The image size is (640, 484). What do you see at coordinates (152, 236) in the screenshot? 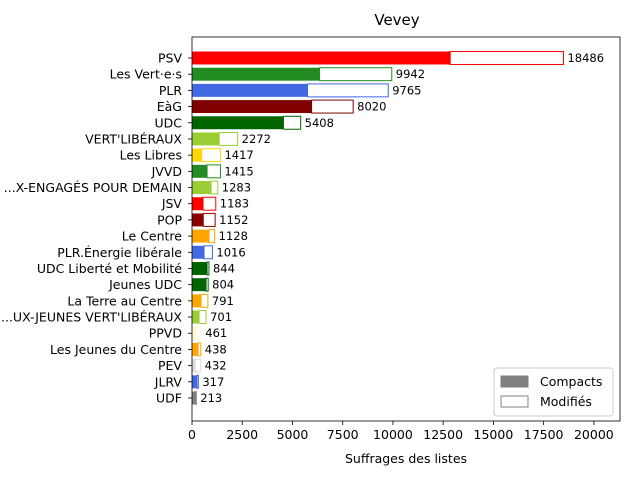
I see `category-label: Le Centre` at bounding box center [152, 236].